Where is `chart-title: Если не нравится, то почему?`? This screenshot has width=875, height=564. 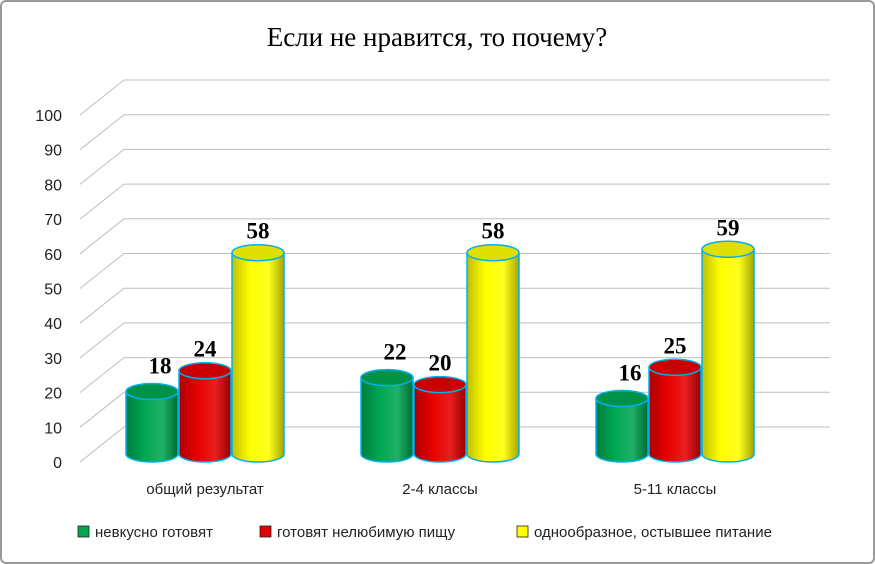
chart-title: Если не нравится, то почему? is located at coordinates (437, 37).